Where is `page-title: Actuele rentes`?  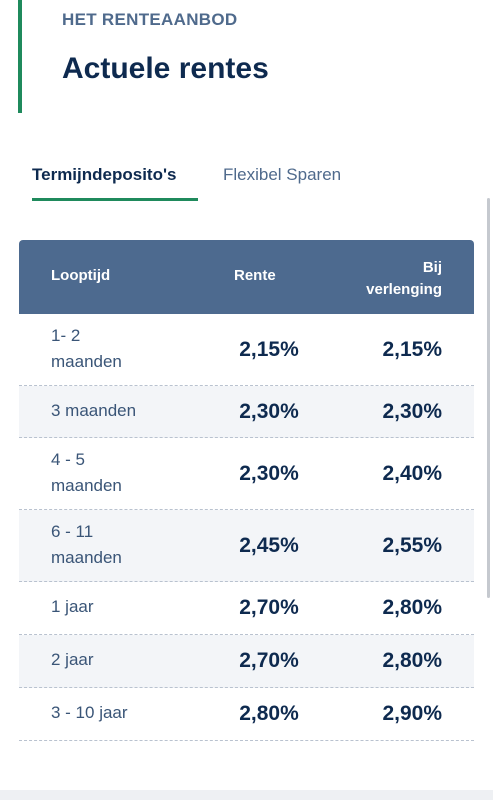 page-title: Actuele rentes is located at coordinates (165, 68).